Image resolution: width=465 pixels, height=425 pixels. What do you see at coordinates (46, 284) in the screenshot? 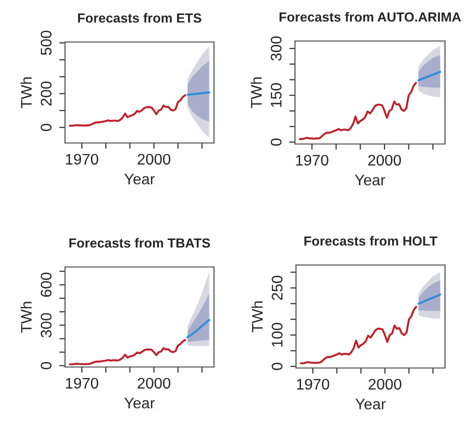
I see `y-tick-label: 600` at bounding box center [46, 284].